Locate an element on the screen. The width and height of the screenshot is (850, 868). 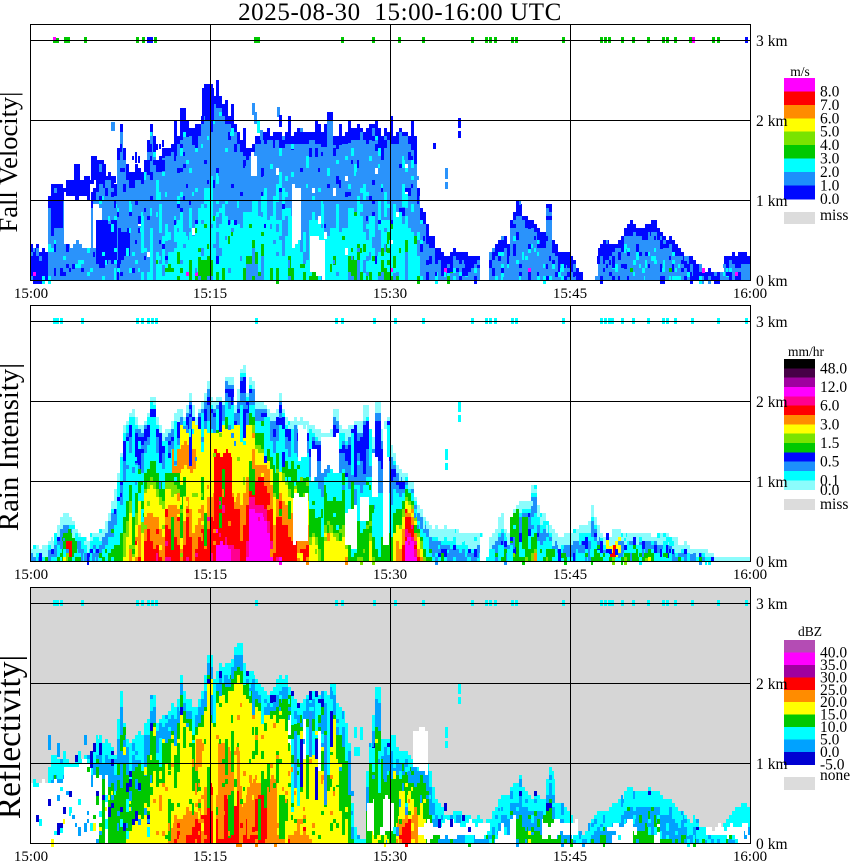
svg-text: 0.5 is located at coordinates (830, 462).